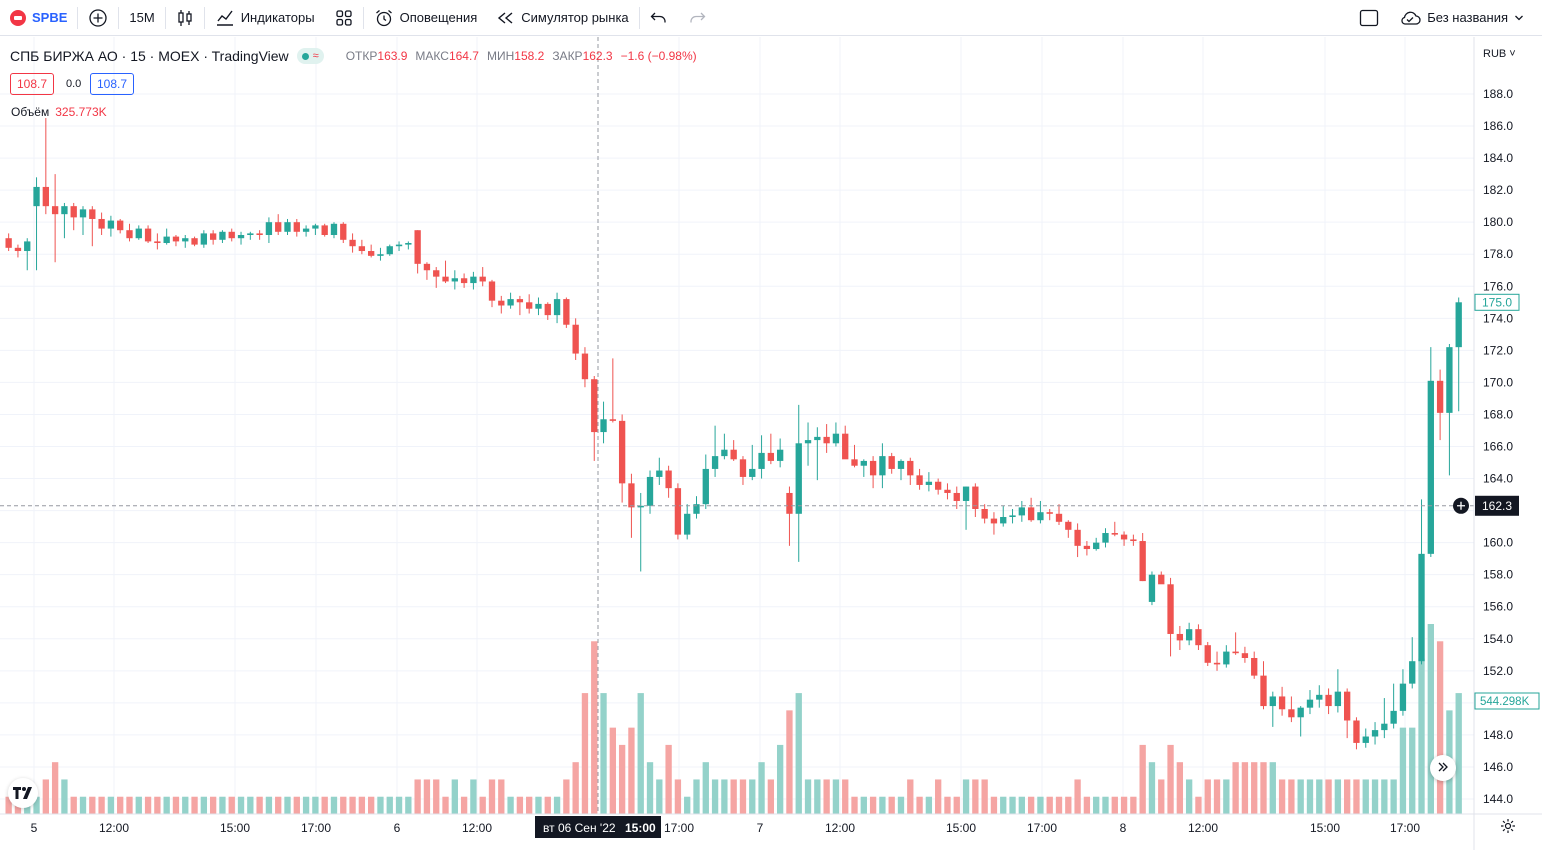 The height and width of the screenshot is (850, 1542). I want to click on layouts-button, so click(344, 18).